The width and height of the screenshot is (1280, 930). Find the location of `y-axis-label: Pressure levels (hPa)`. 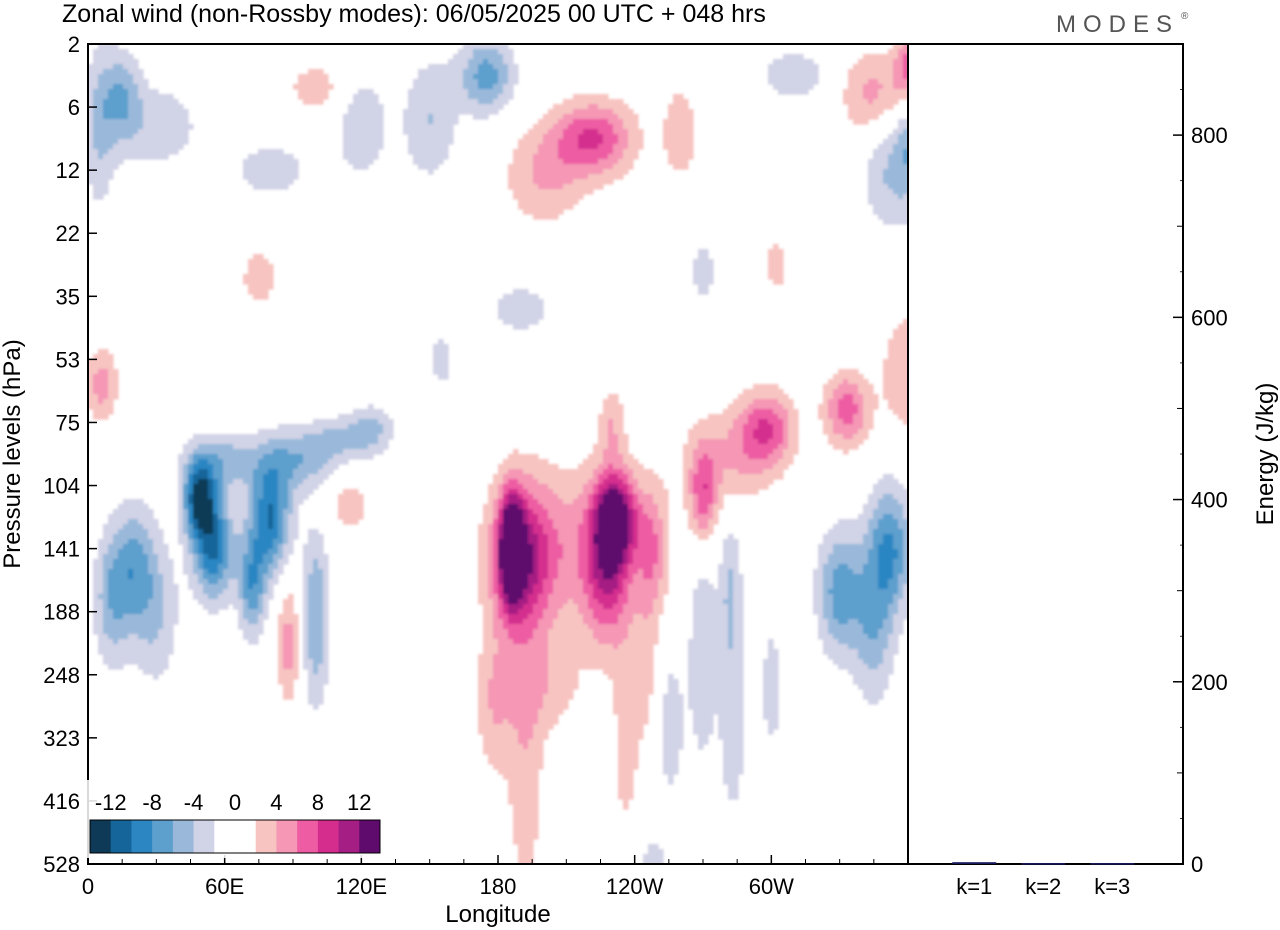

y-axis-label: Pressure levels (hPa) is located at coordinates (13, 453).